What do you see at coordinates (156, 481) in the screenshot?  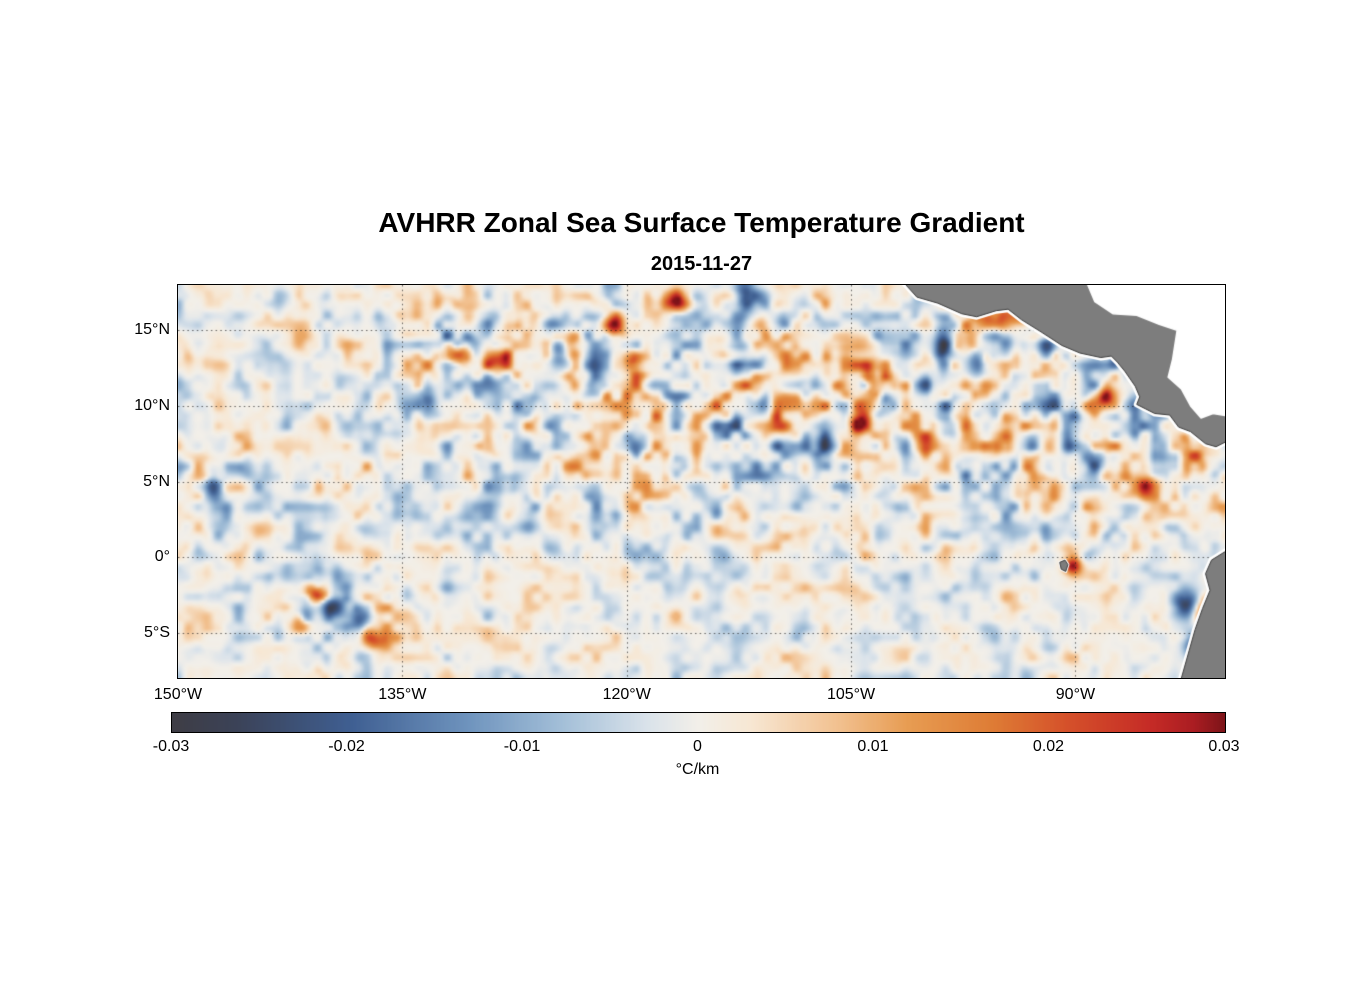 I see `y-axis-tick-label: 5°N` at bounding box center [156, 481].